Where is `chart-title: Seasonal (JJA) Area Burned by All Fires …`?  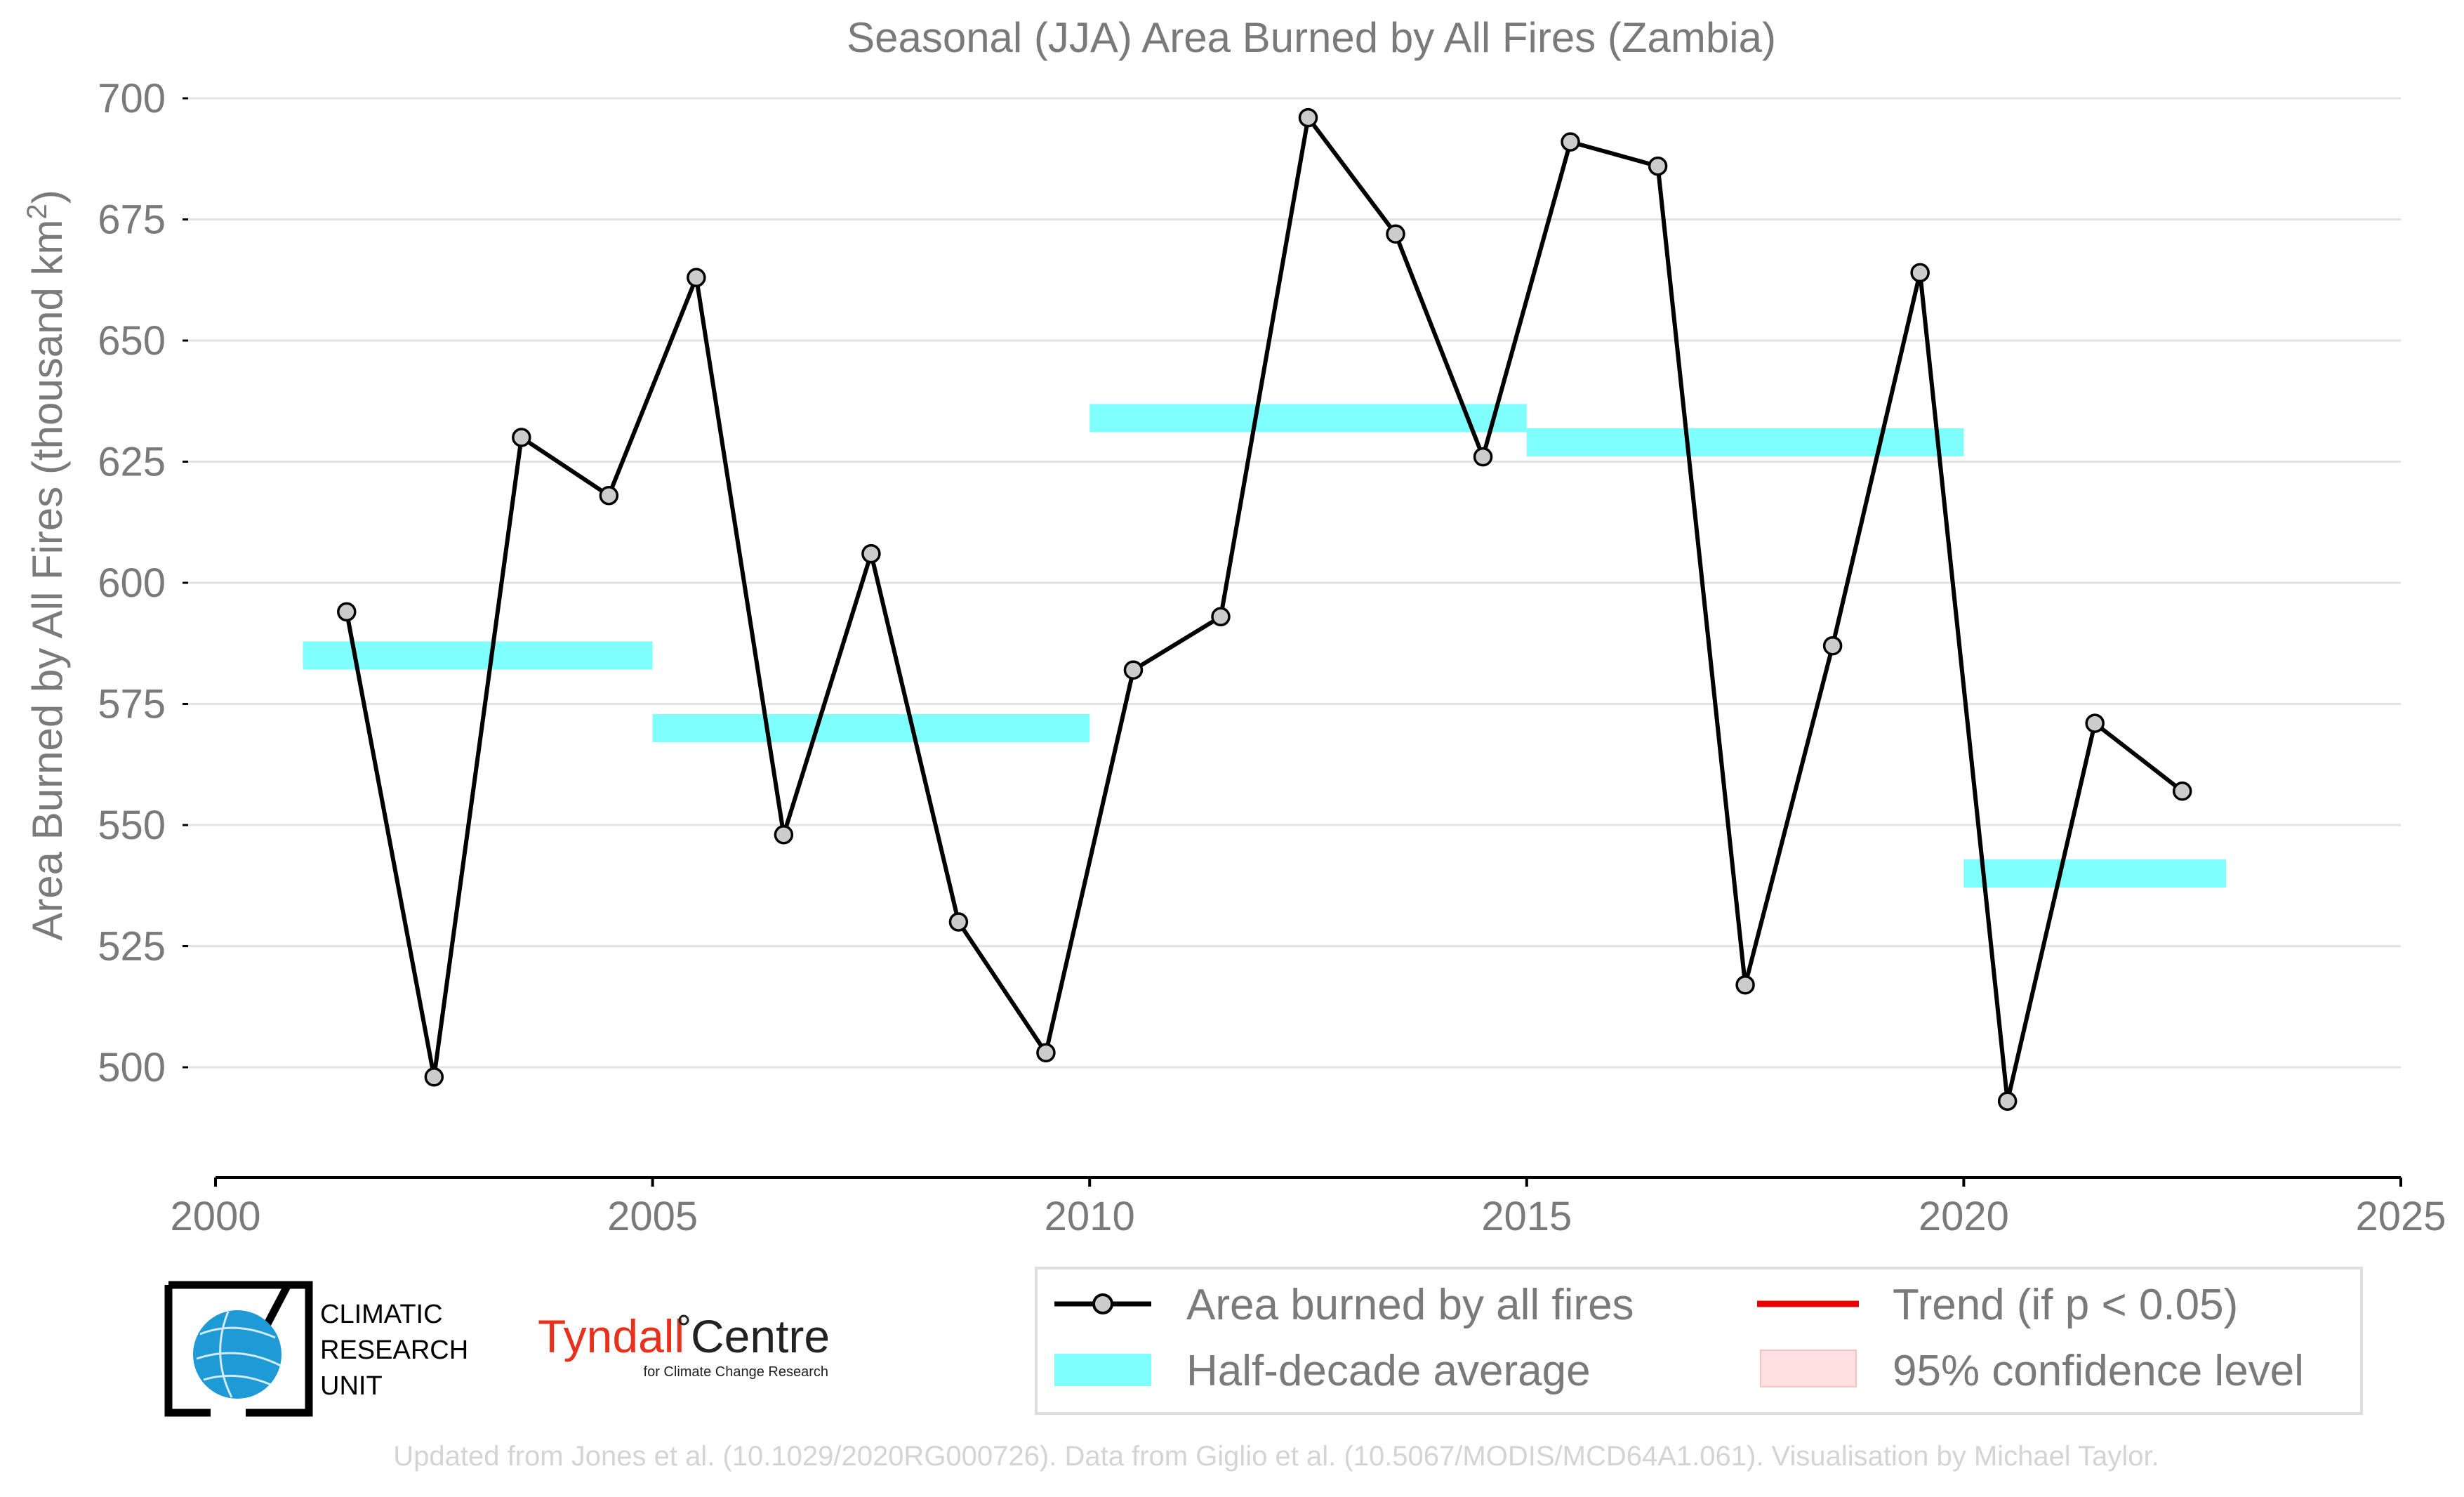 chart-title: Seasonal (JJA) Area Burned by All Fires … is located at coordinates (1312, 37).